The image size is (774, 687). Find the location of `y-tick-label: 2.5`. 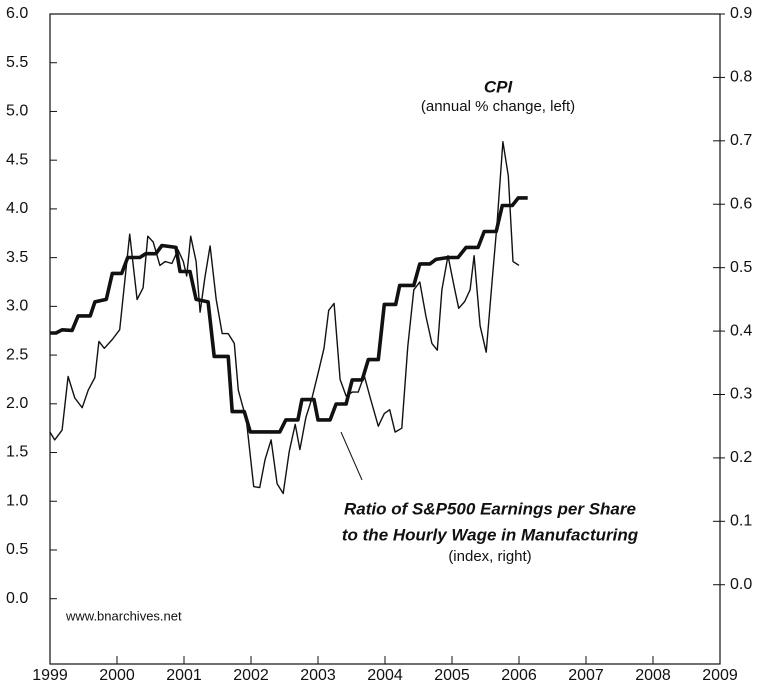

y-tick-label: 2.5 is located at coordinates (17, 354).